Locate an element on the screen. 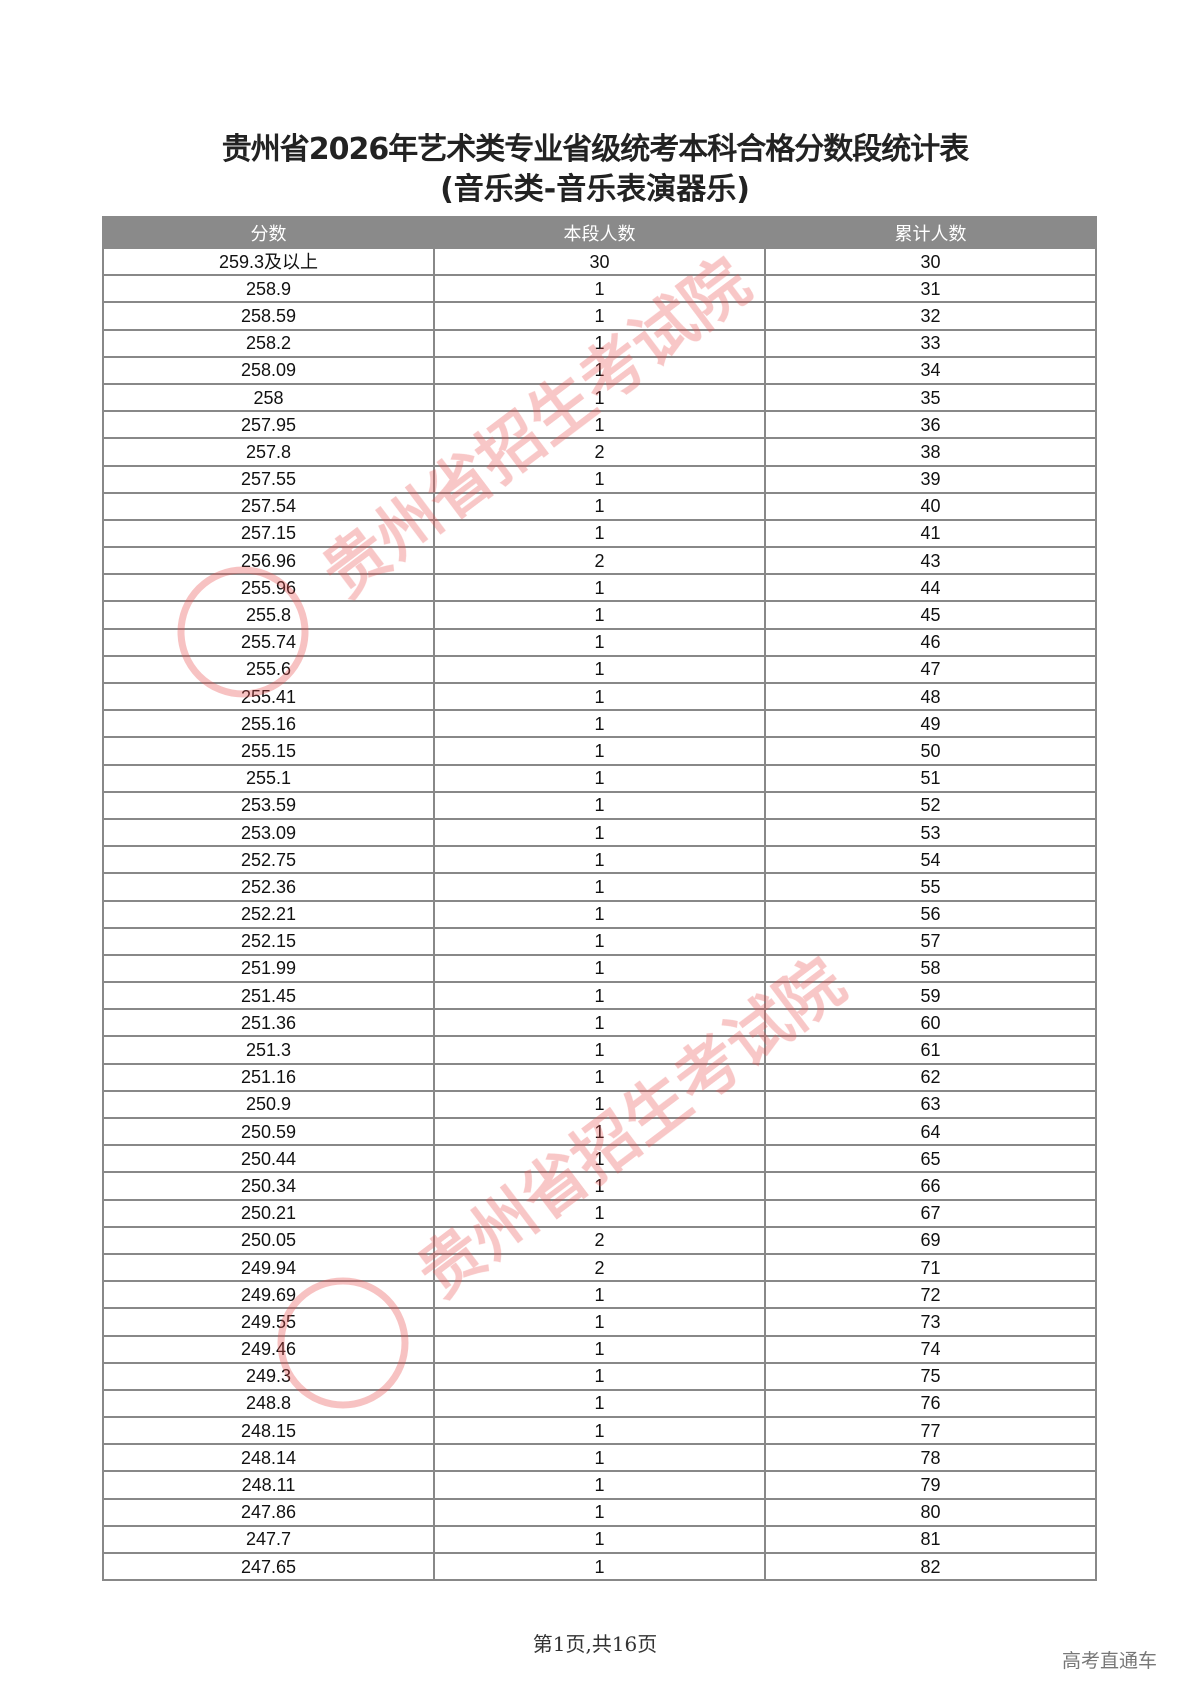 The height and width of the screenshot is (1683, 1190). table-row: 255.15 1 50 is located at coordinates (599, 751).